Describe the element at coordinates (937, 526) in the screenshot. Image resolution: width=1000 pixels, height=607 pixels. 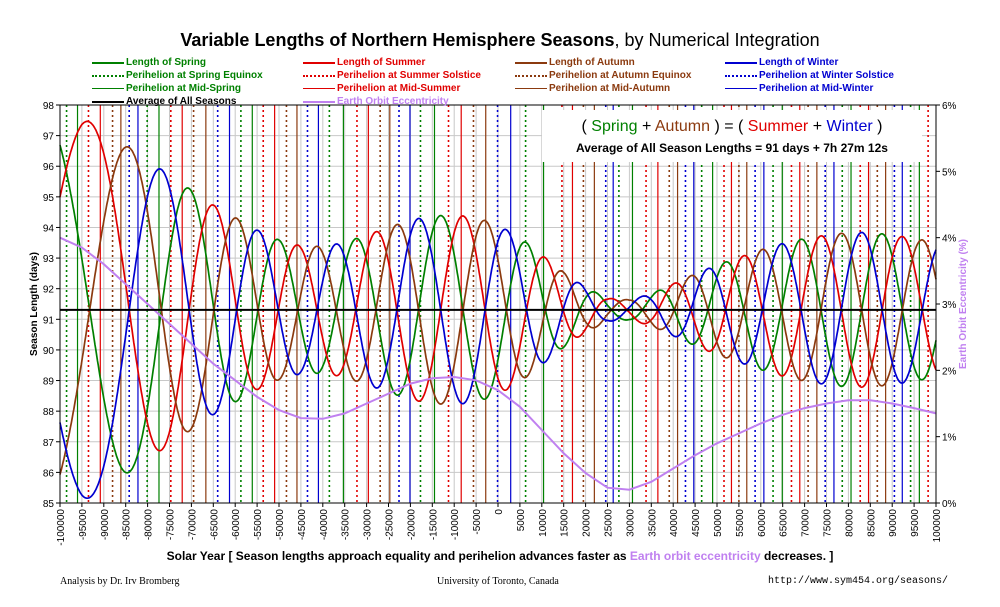
I see `x-tick-label: 100000` at that location.